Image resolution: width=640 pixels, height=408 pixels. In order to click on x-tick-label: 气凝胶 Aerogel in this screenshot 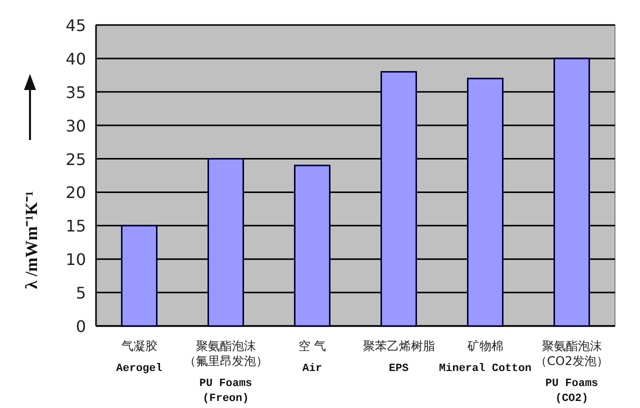, I will do `click(139, 357)`.